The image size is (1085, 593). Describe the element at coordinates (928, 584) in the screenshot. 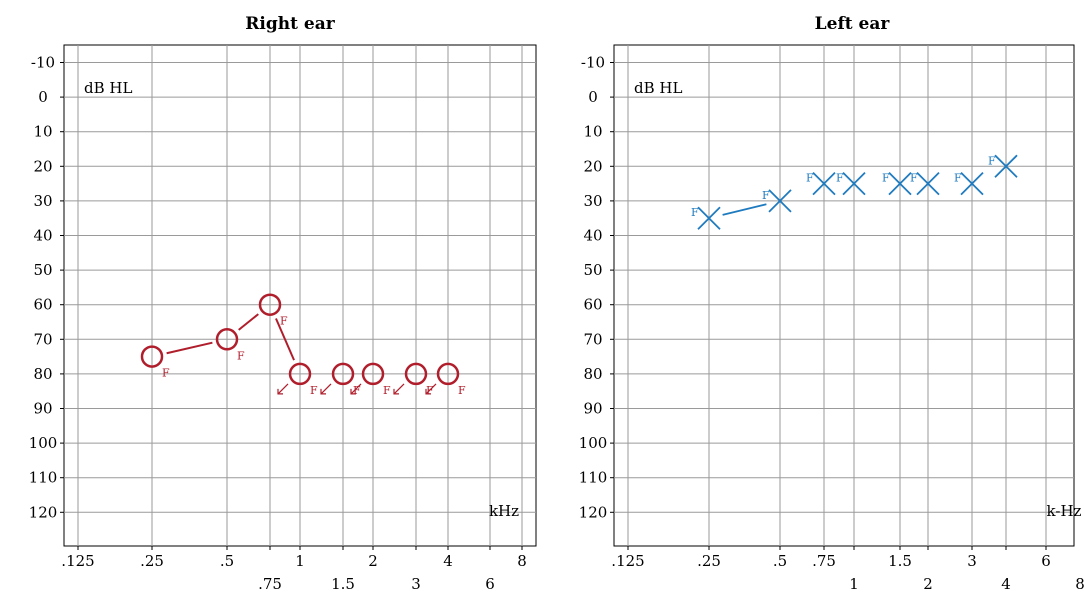

I see `x-tick-label-lower: 2` at that location.